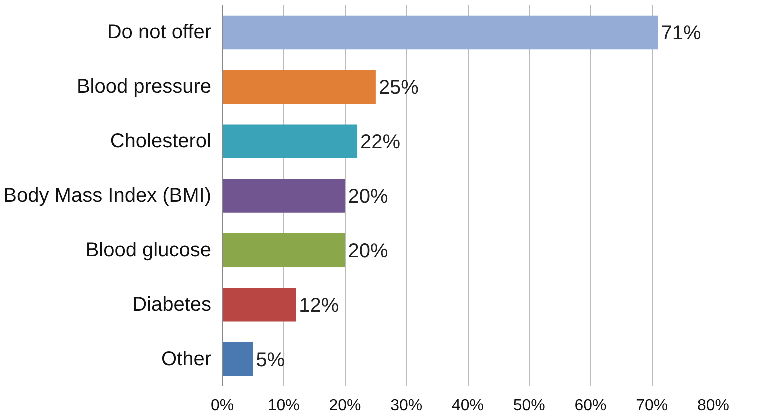 The image size is (758, 417). I want to click on data-label: 25%, so click(399, 88).